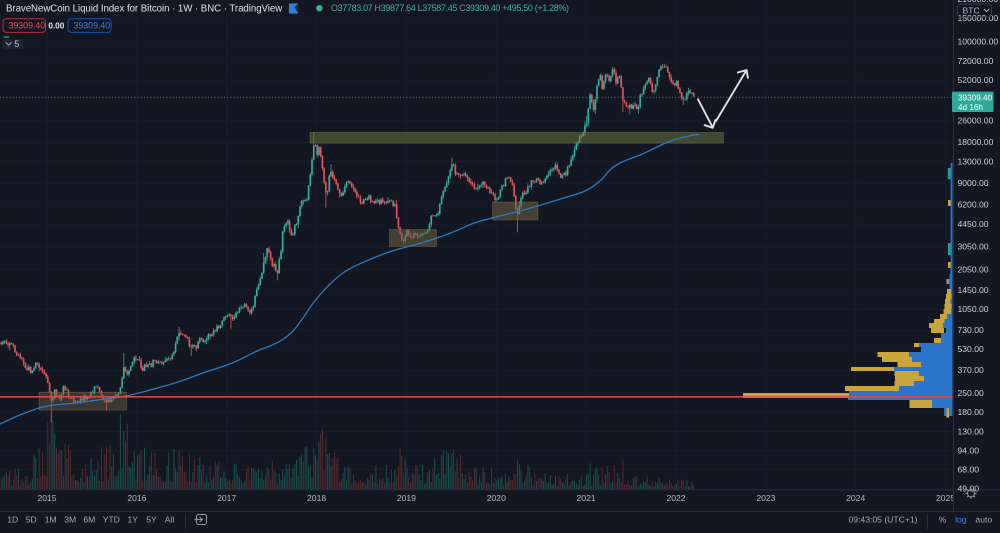 The height and width of the screenshot is (533, 1000). I want to click on svg-text: YTD, so click(111, 519).